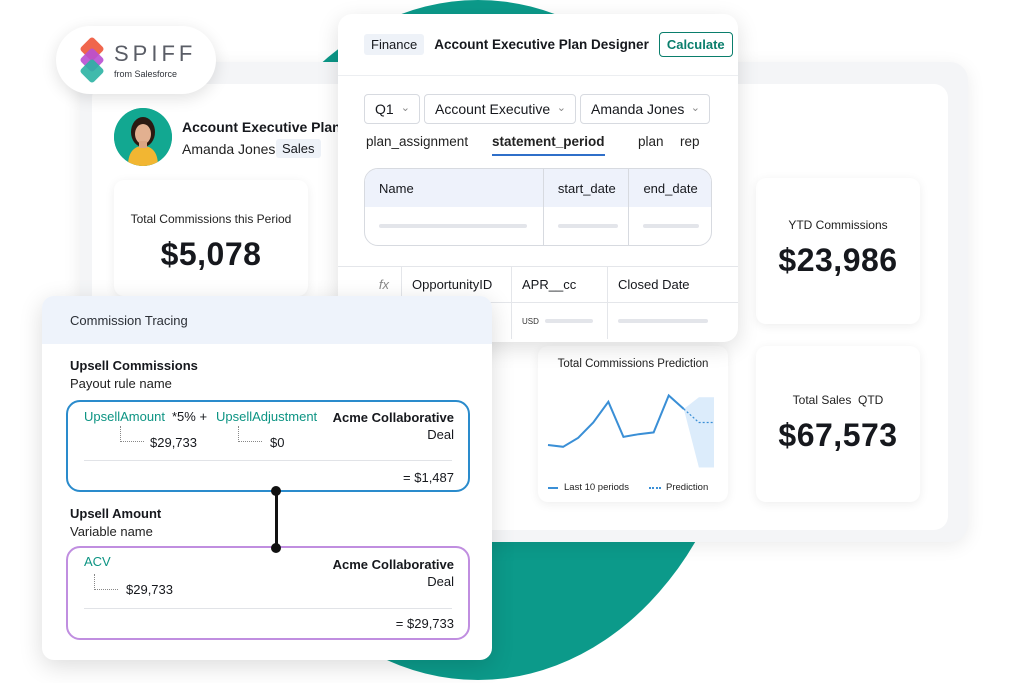 Image resolution: width=1024 pixels, height=683 pixels. Describe the element at coordinates (538, 304) in the screenshot. I see `opportunity-table: fx OpportunityID APR__cc Closed Date USD` at that location.